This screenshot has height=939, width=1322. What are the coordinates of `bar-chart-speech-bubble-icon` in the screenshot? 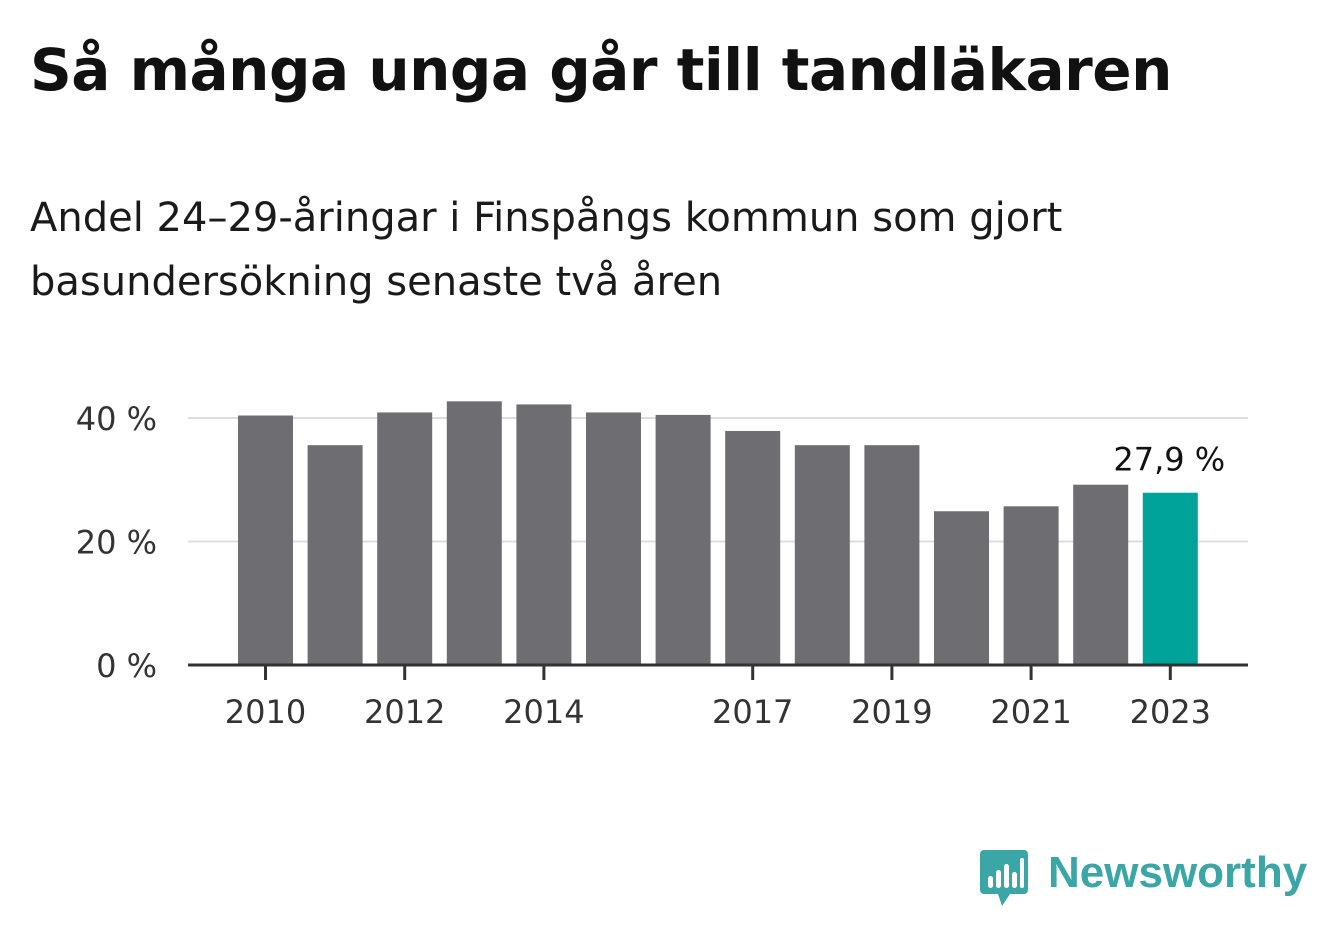 It's located at (1004, 878).